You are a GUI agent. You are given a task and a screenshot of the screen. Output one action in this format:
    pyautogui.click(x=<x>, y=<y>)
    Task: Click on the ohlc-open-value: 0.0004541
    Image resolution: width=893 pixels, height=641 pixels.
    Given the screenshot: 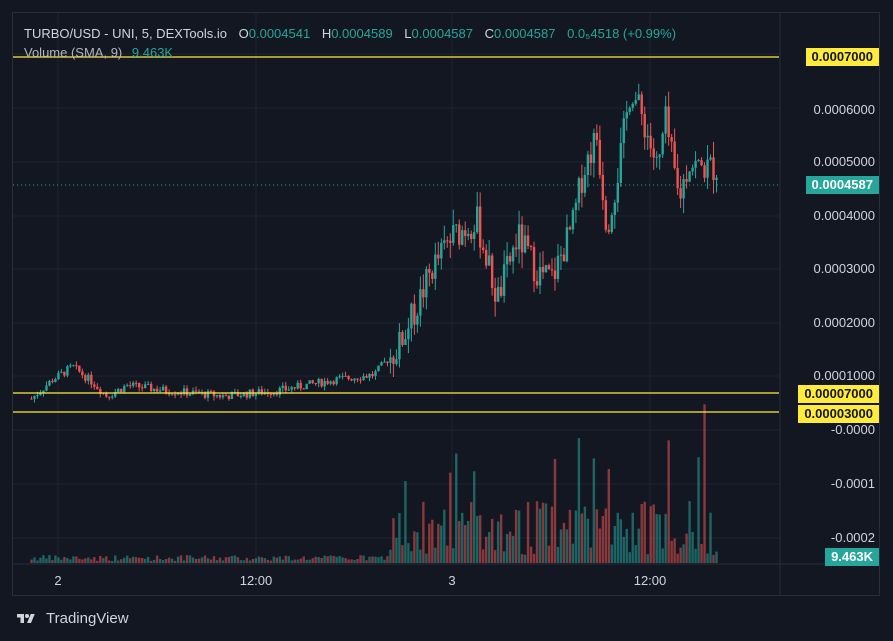 What is the action you would take?
    pyautogui.click(x=279, y=33)
    